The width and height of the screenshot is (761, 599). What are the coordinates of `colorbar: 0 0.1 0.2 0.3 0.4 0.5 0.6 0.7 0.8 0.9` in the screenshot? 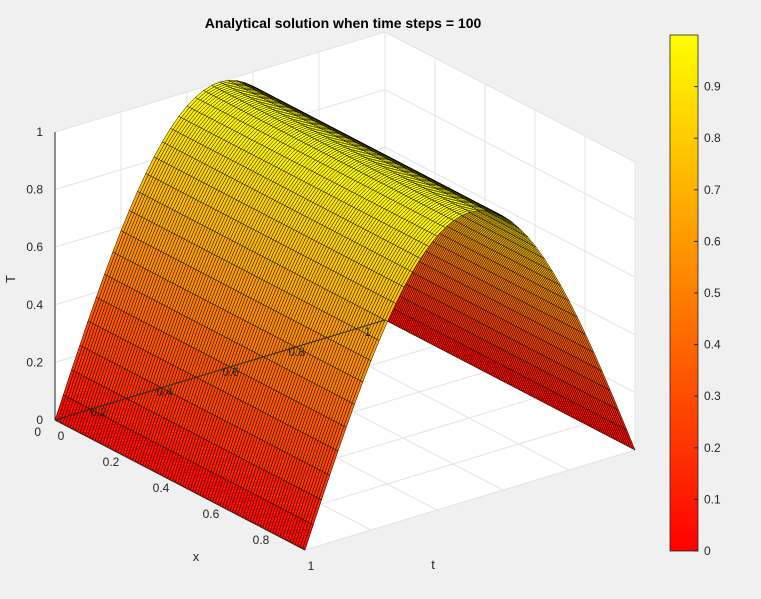 It's located at (695, 296).